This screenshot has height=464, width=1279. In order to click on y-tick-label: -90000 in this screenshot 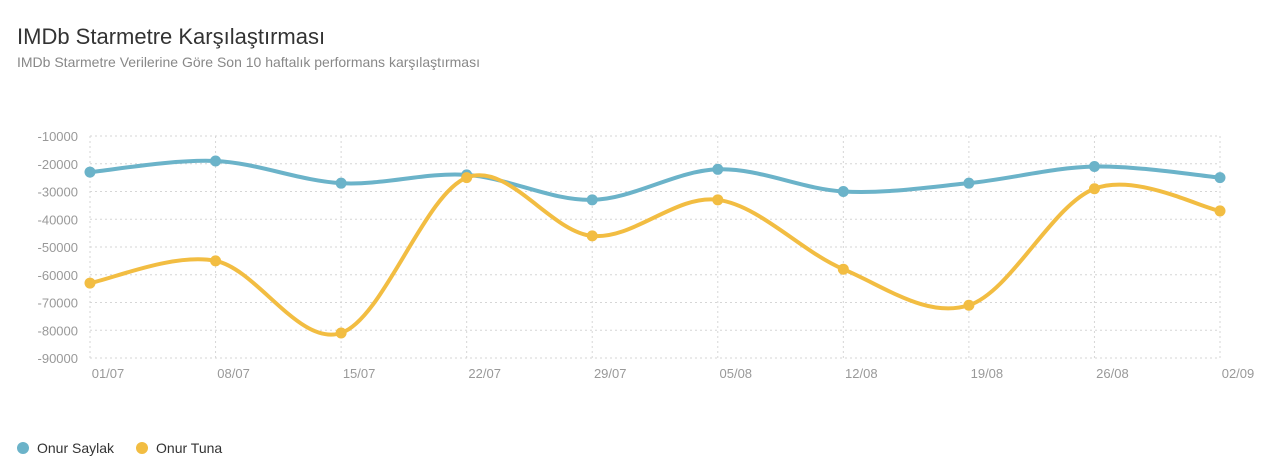, I will do `click(58, 358)`.